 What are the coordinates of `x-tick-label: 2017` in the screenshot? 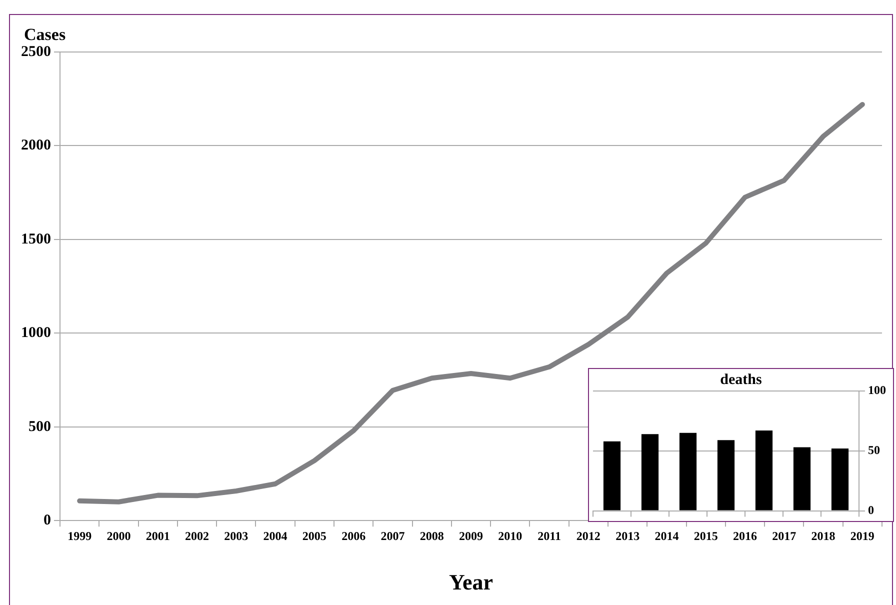 It's located at (784, 535).